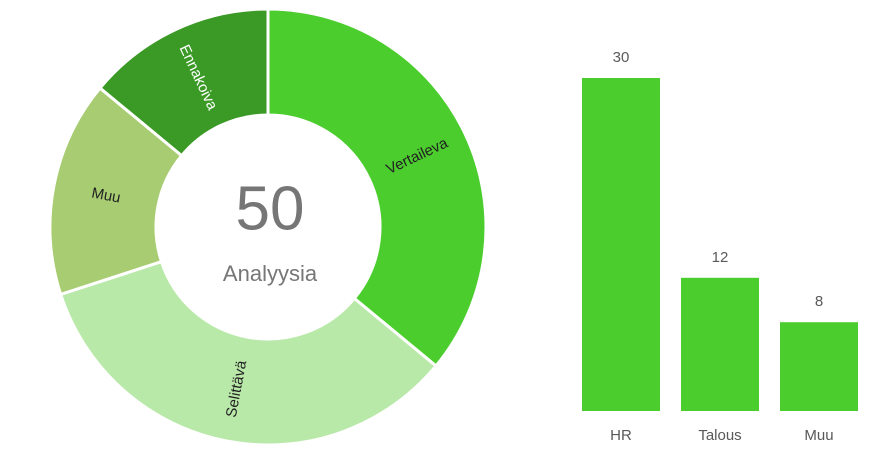 This screenshot has width=885, height=459. Describe the element at coordinates (270, 273) in the screenshot. I see `center-label: Analyysia` at that location.